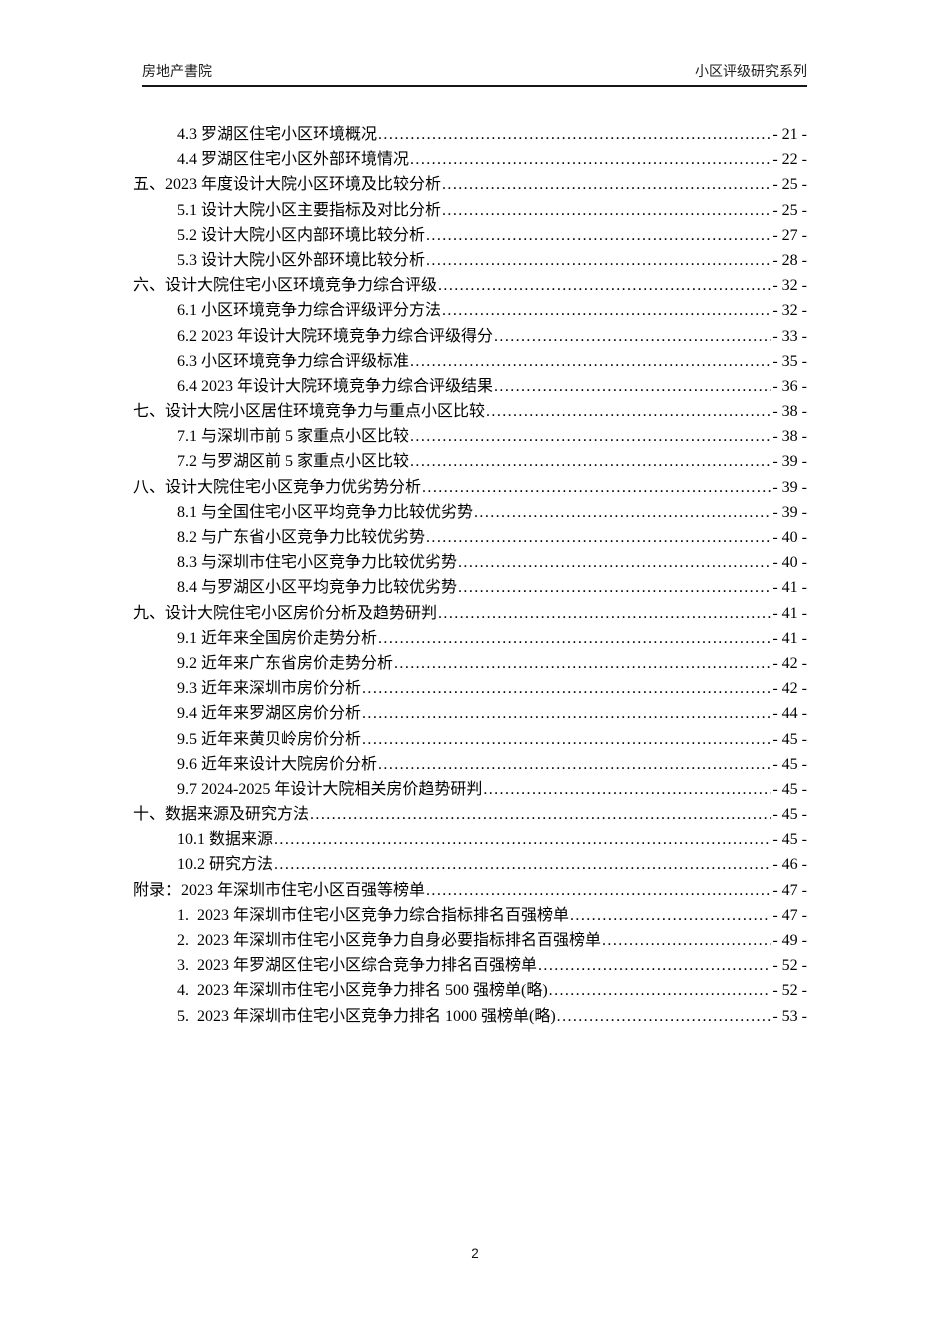  What do you see at coordinates (301, 537) in the screenshot?
I see `toc-entry-label: 8.2 与广东省小区竞争力比较优劣势` at bounding box center [301, 537].